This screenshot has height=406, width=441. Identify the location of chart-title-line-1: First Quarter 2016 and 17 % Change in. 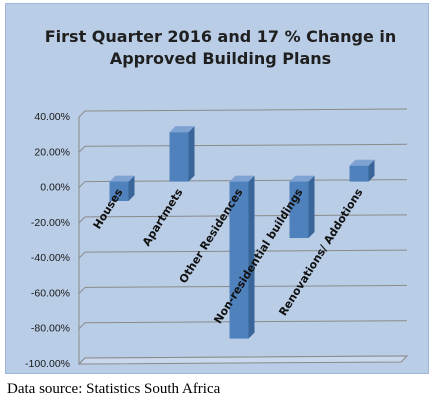
(220, 36).